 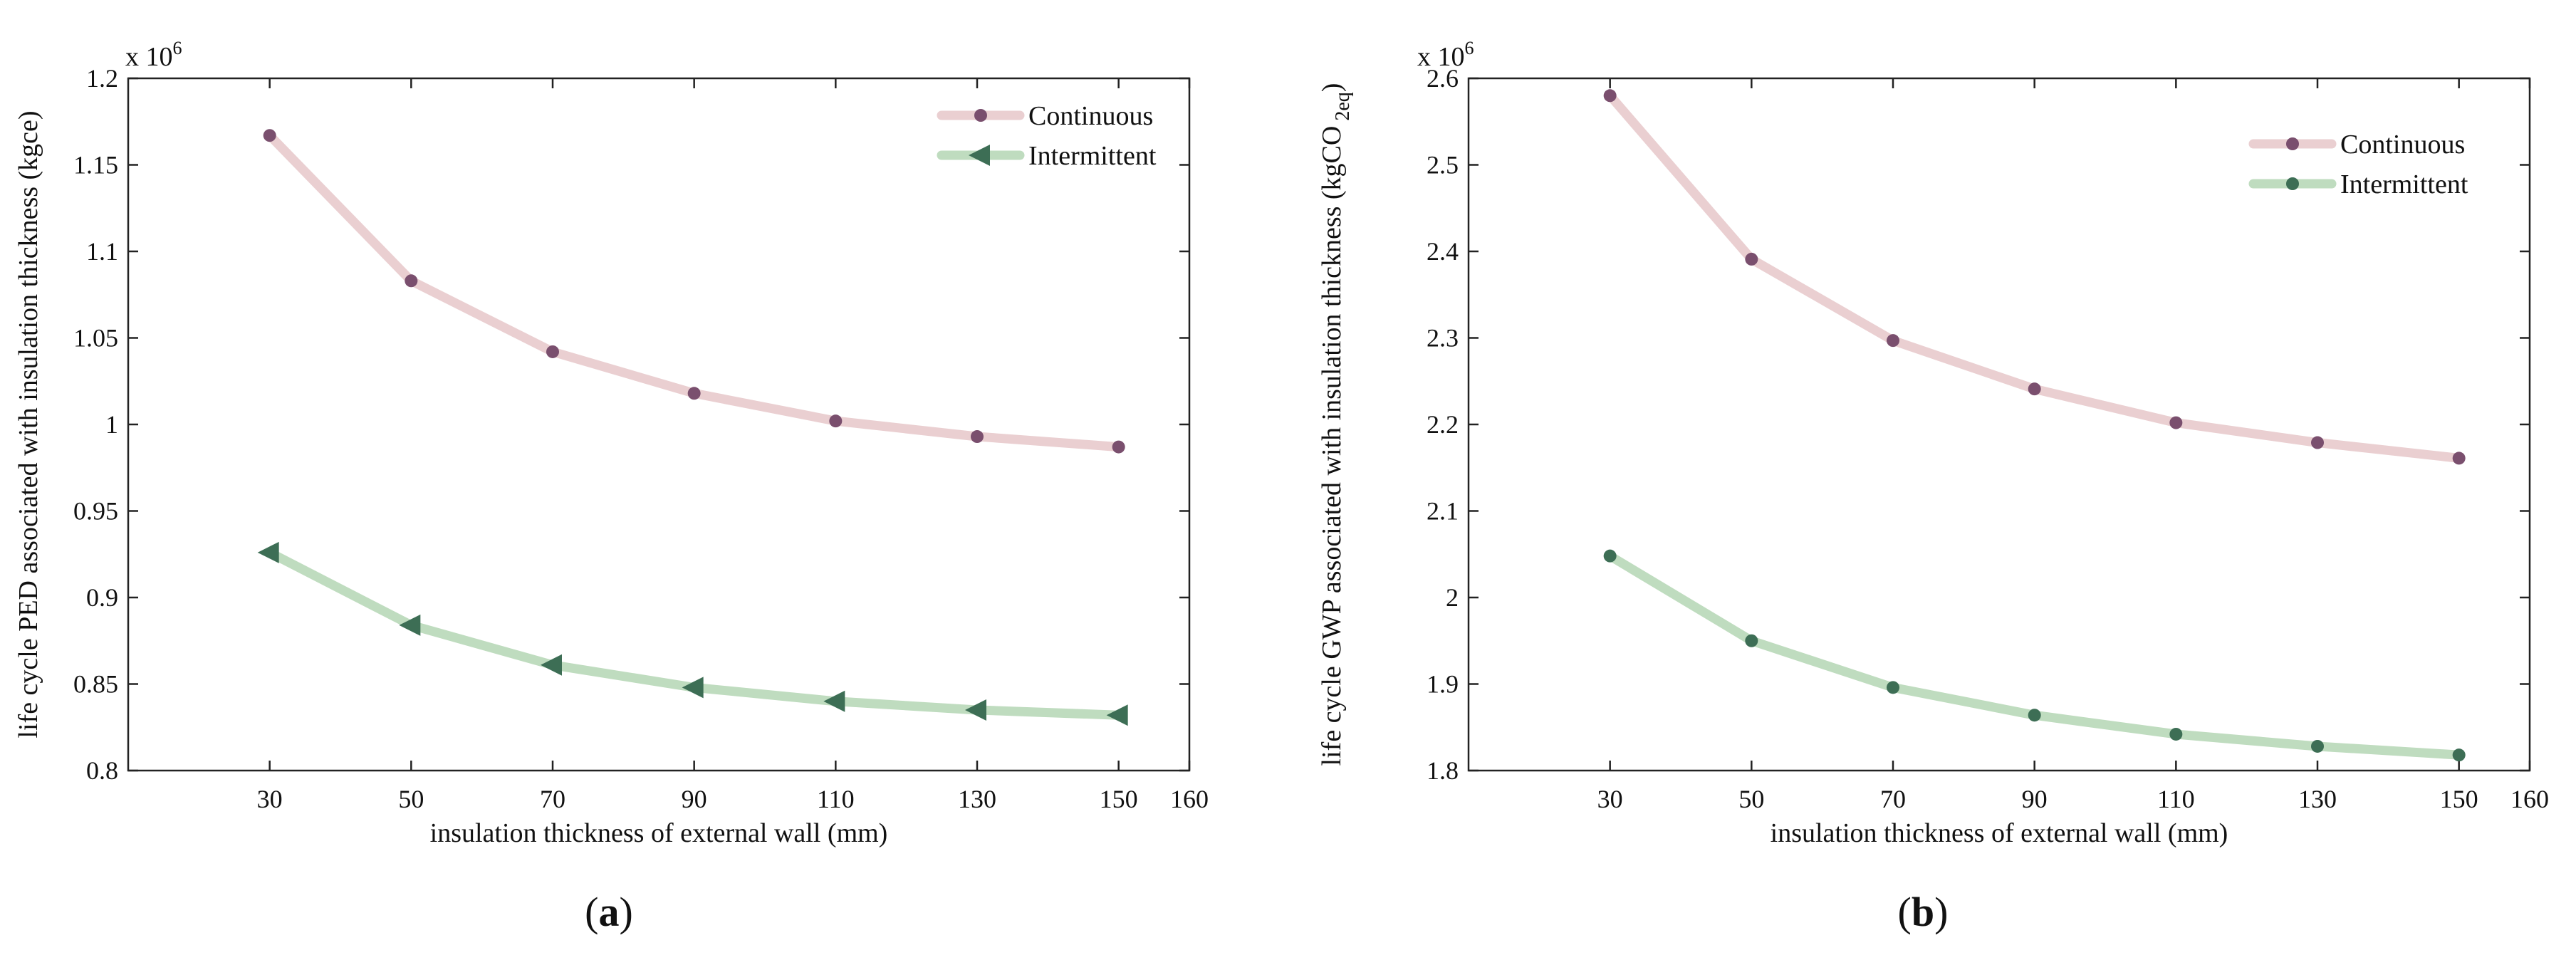 I want to click on y-tick-label: 1.8, so click(x=1443, y=770).